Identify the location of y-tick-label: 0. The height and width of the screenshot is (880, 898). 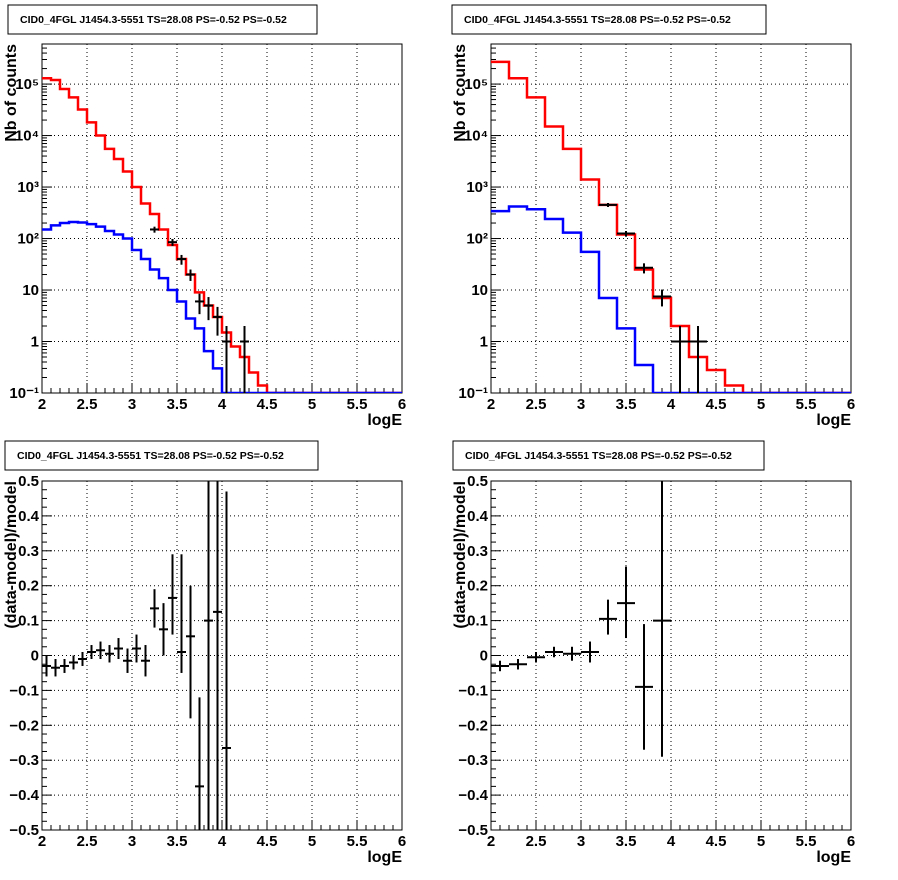
(484, 656).